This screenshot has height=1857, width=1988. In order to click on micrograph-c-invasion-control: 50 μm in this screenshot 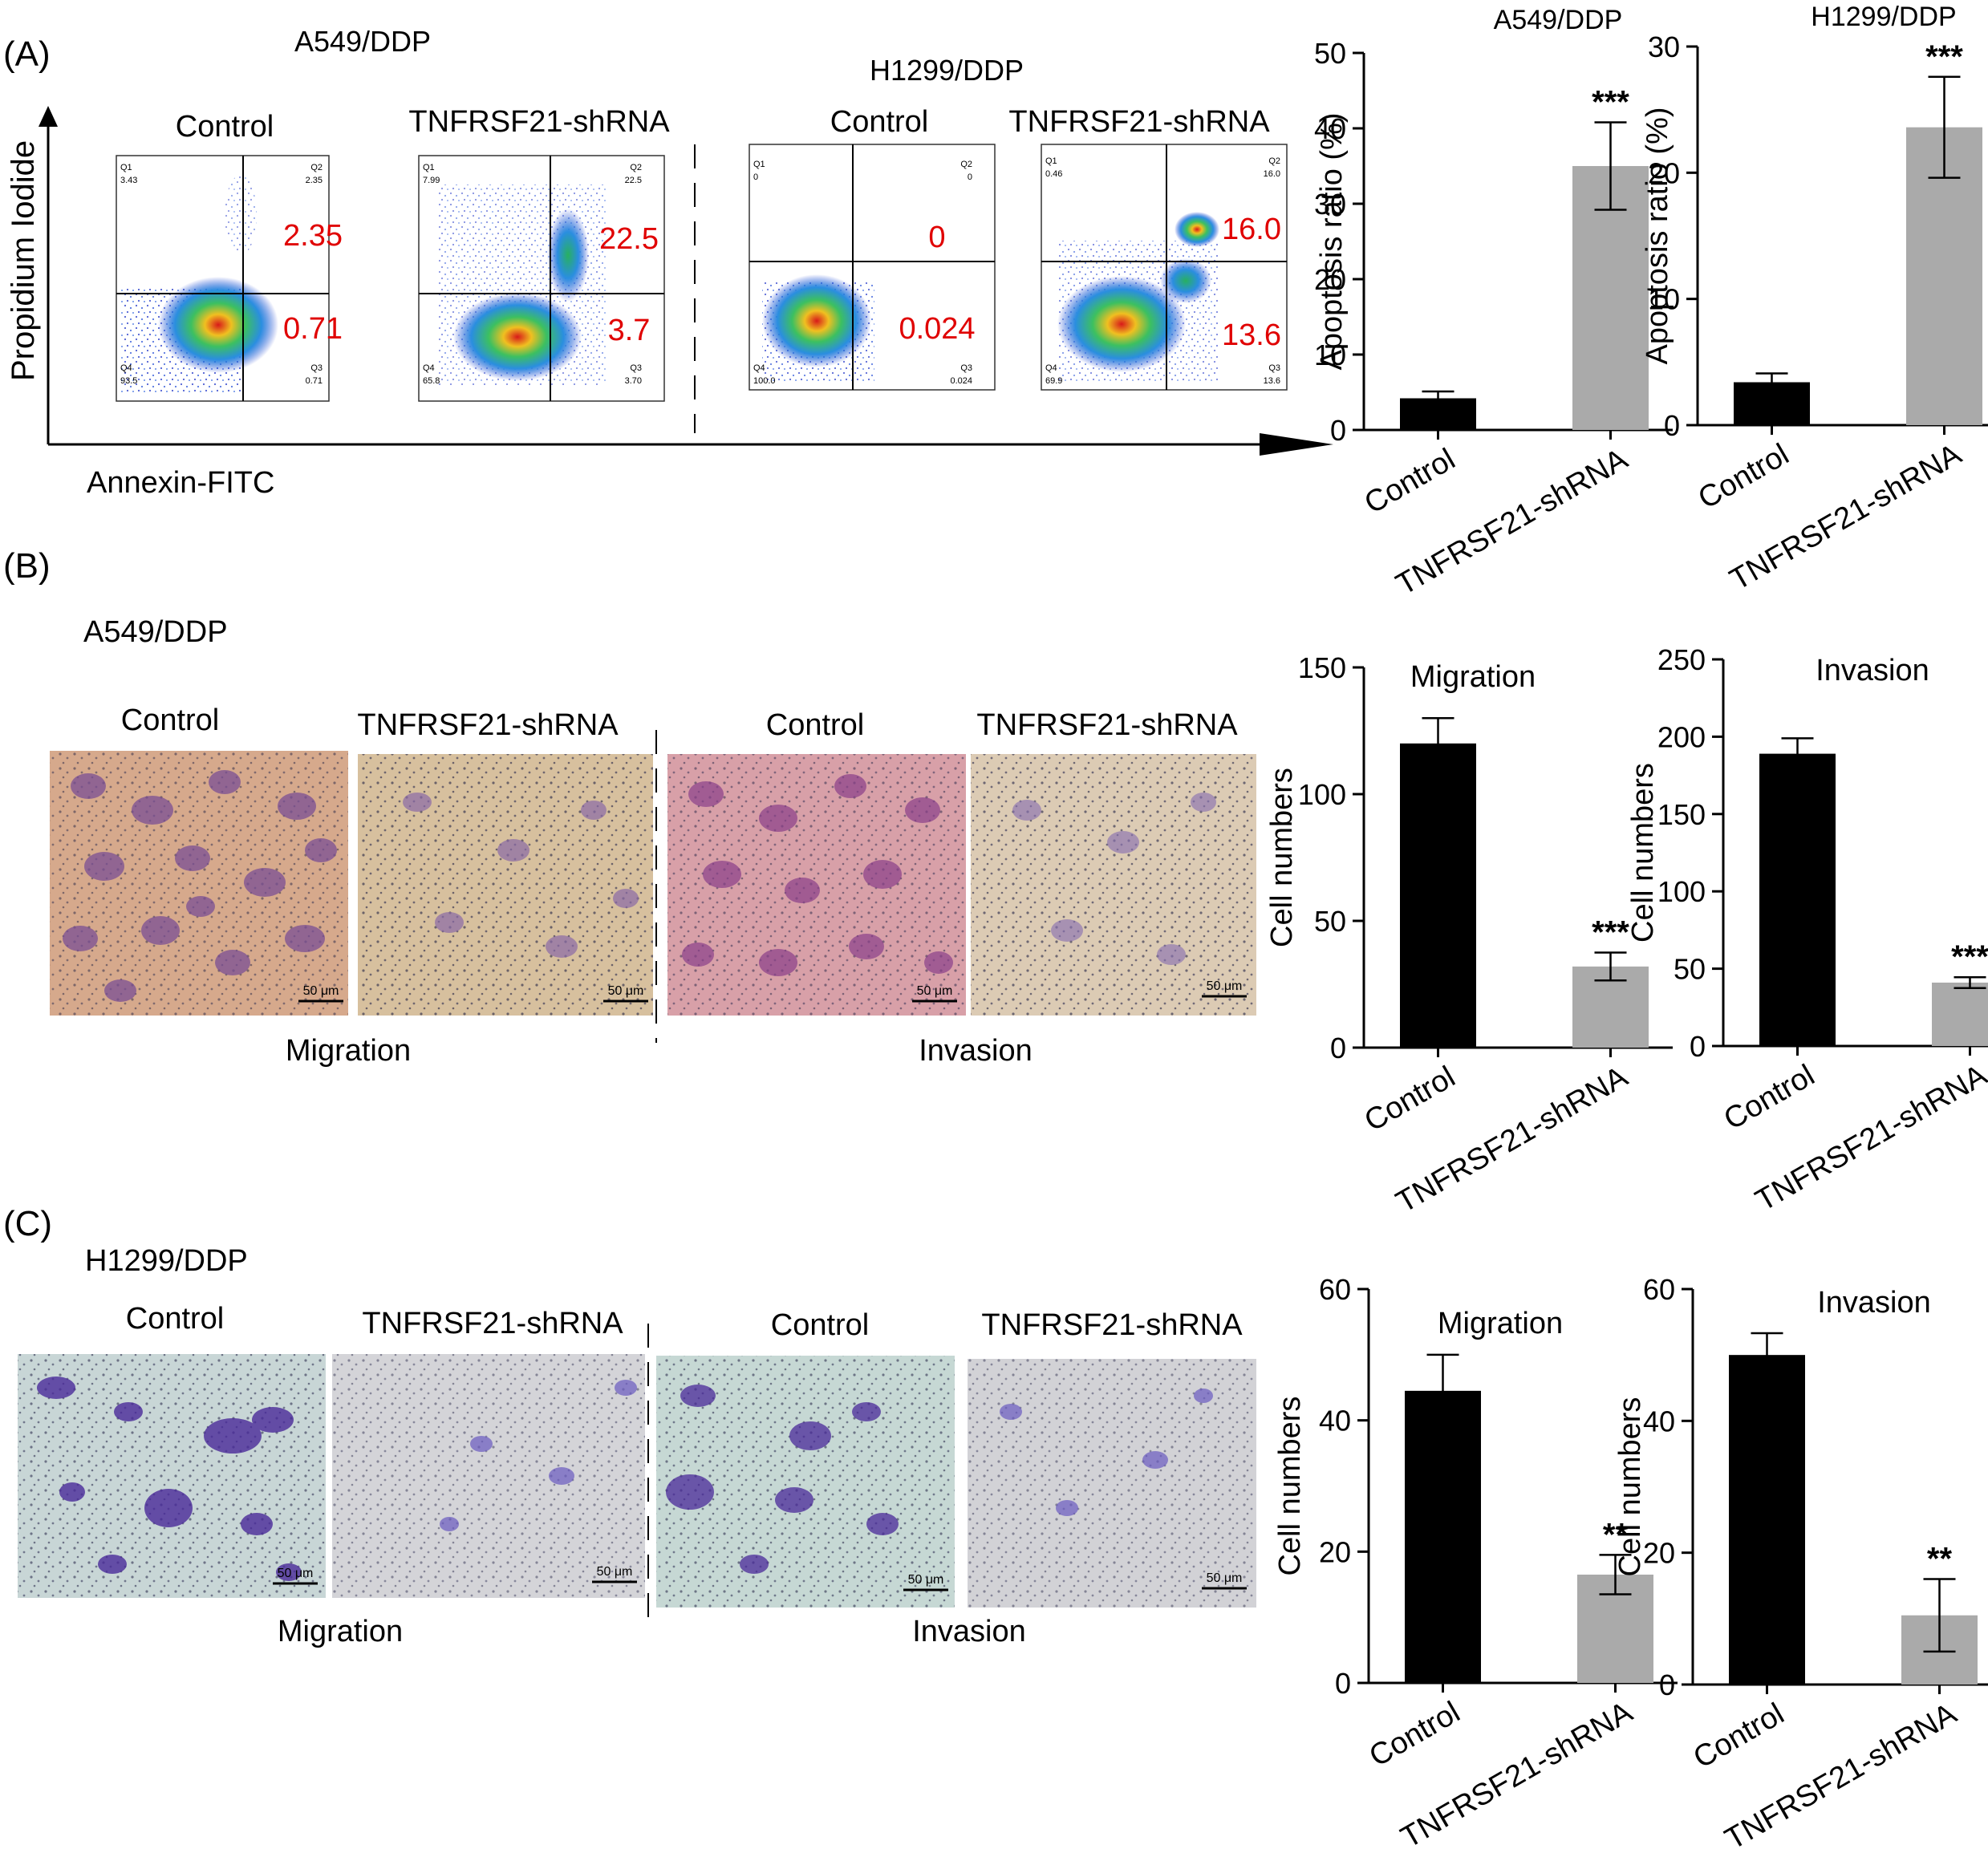, I will do `click(805, 1482)`.